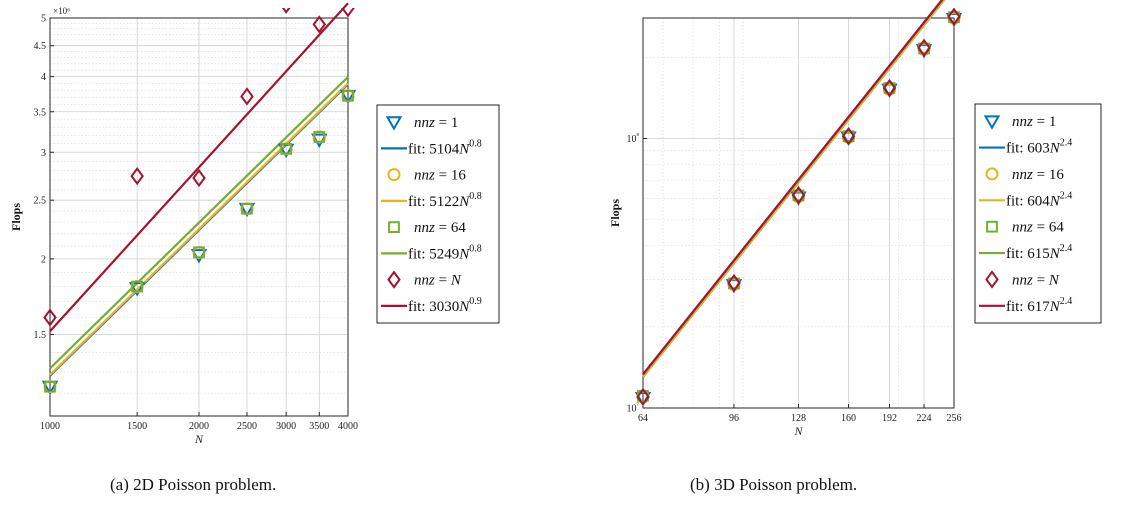 Image resolution: width=1135 pixels, height=505 pixels. Describe the element at coordinates (445, 147) in the screenshot. I see `legend-label: fit: 5104N0.8` at that location.